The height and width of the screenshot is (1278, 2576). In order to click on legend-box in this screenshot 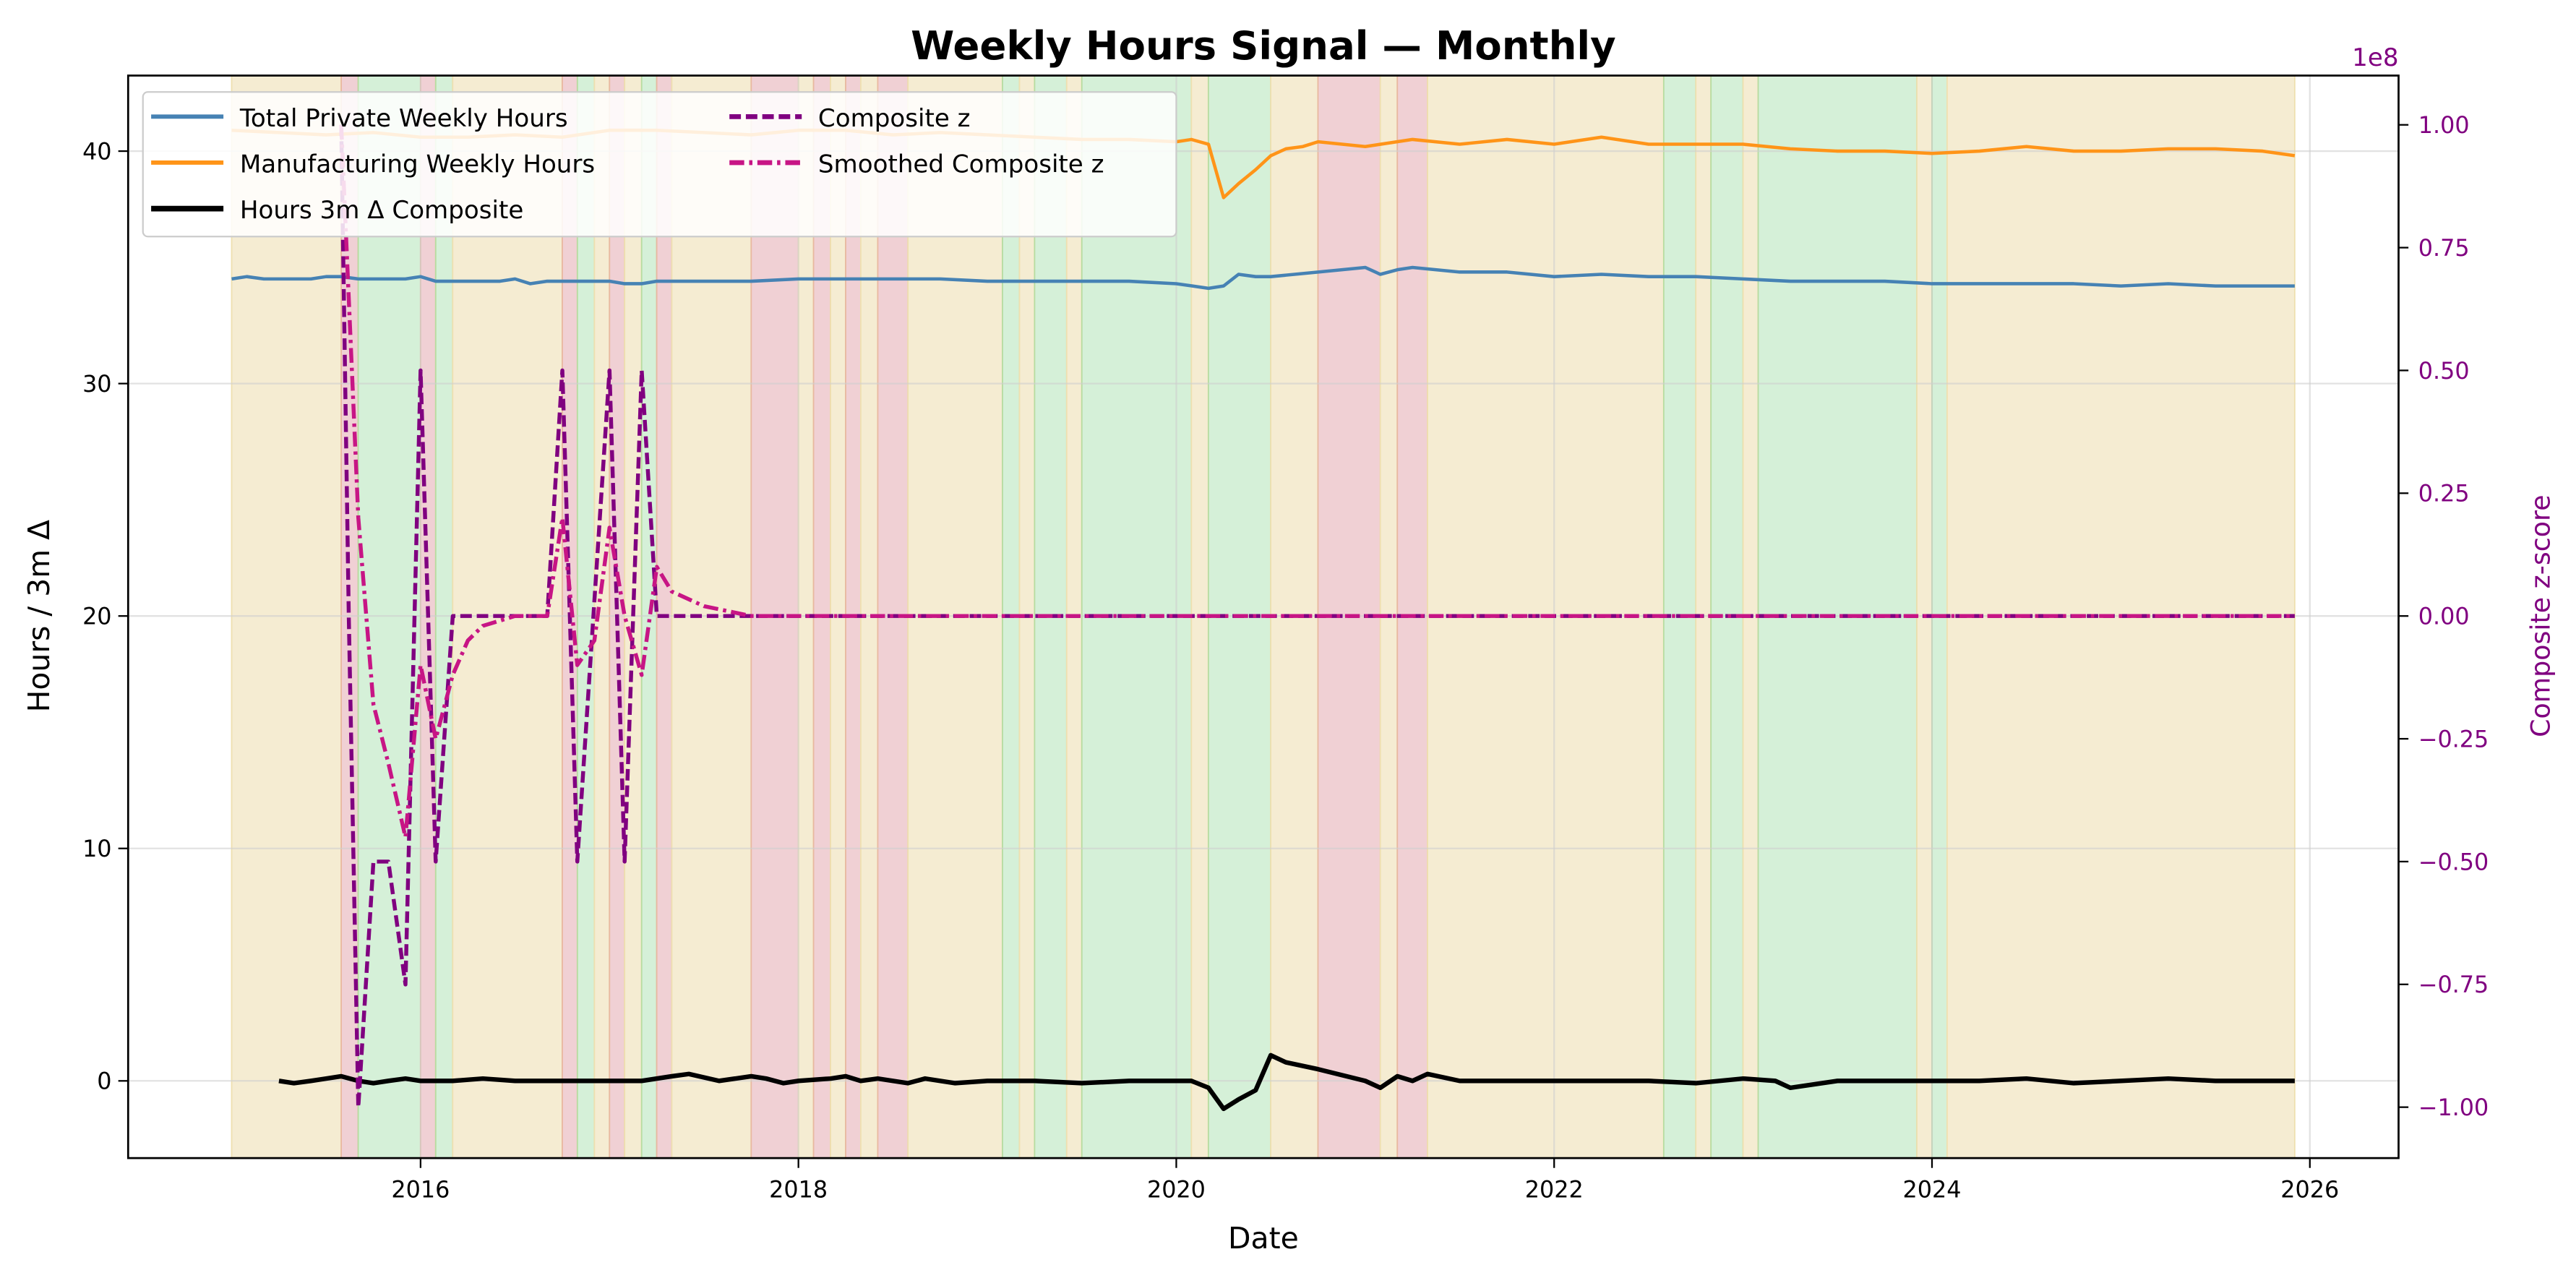, I will do `click(660, 164)`.